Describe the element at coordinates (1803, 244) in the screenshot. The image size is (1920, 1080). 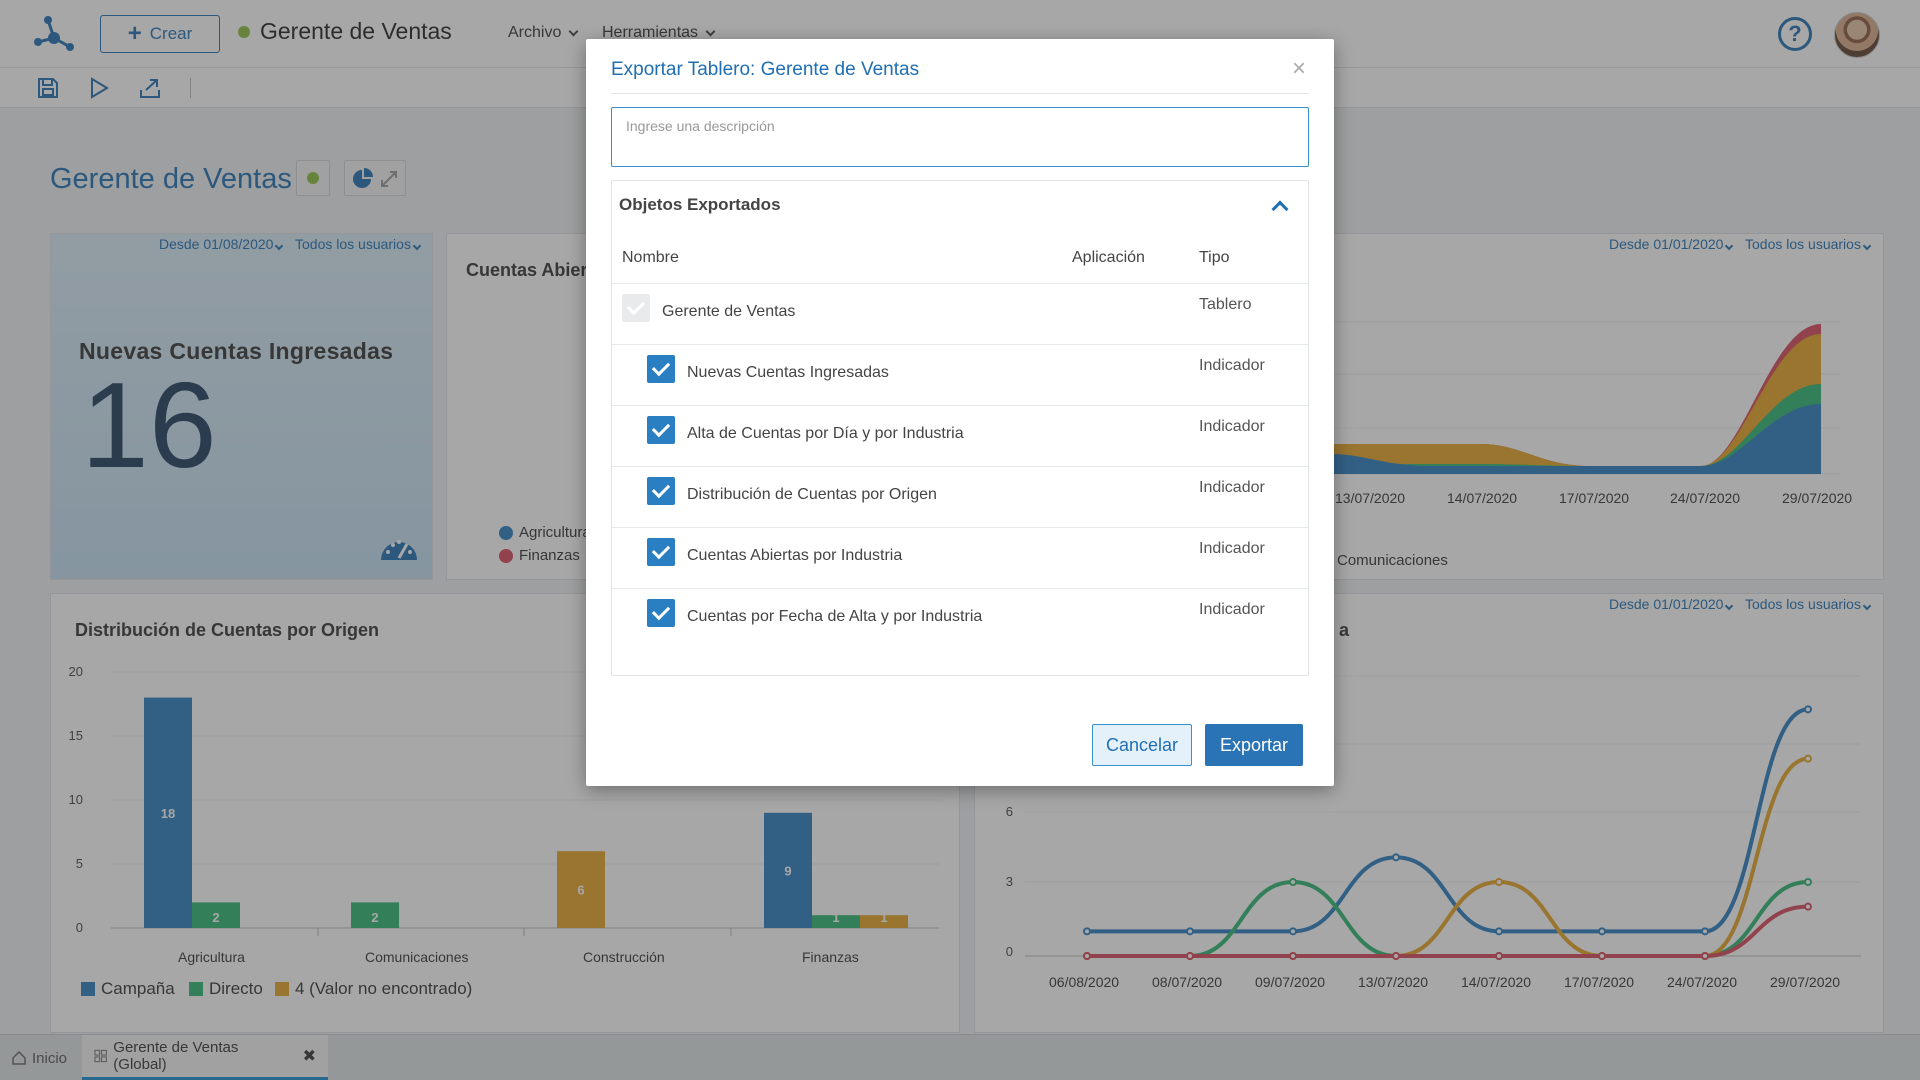
I see `area-users-filter-label: Todos los usuarios` at that location.